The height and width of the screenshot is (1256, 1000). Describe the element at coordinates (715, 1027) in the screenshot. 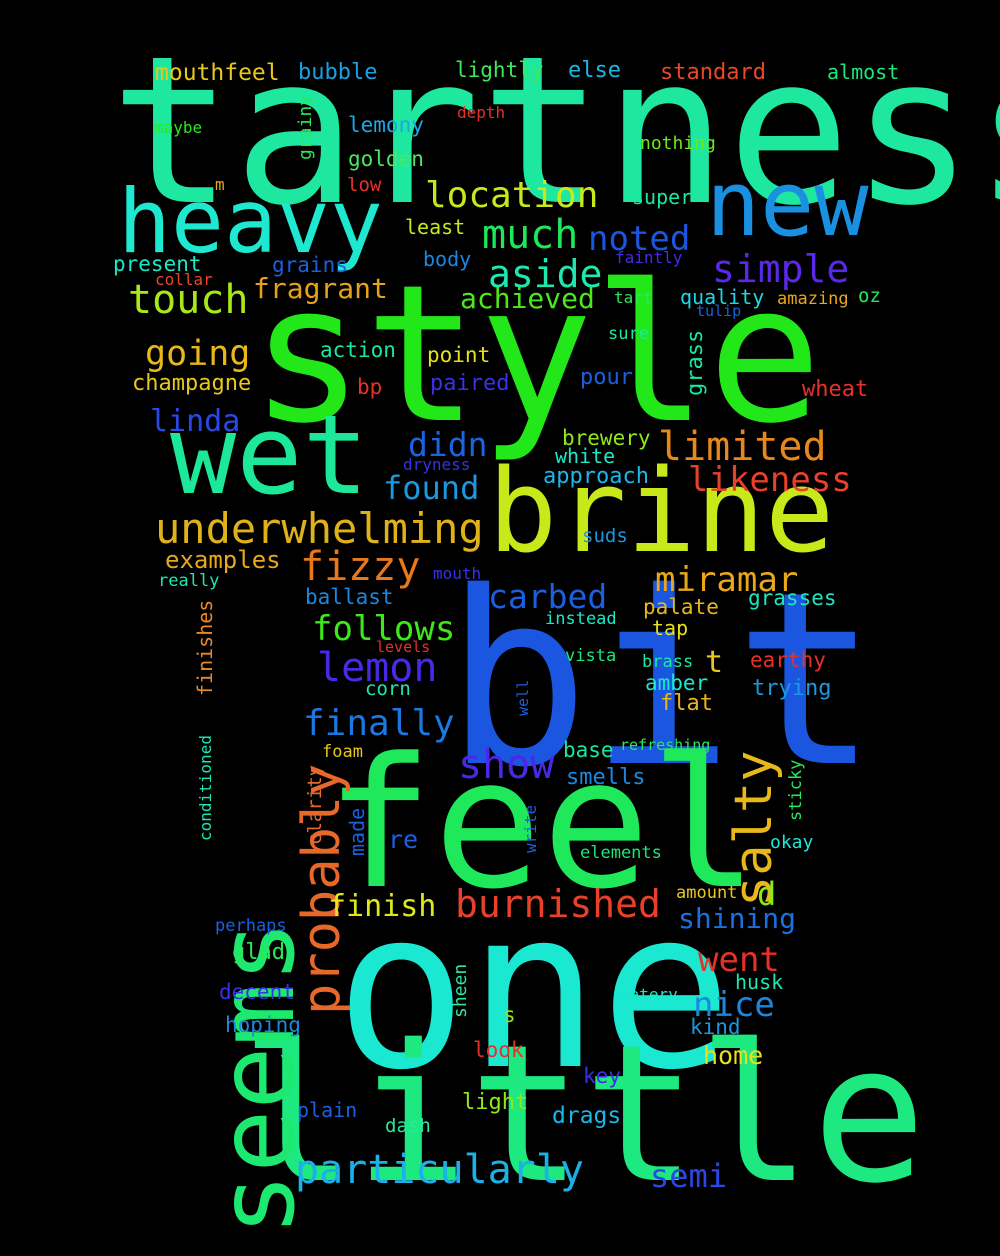

I see `word-kind: kind` at that location.